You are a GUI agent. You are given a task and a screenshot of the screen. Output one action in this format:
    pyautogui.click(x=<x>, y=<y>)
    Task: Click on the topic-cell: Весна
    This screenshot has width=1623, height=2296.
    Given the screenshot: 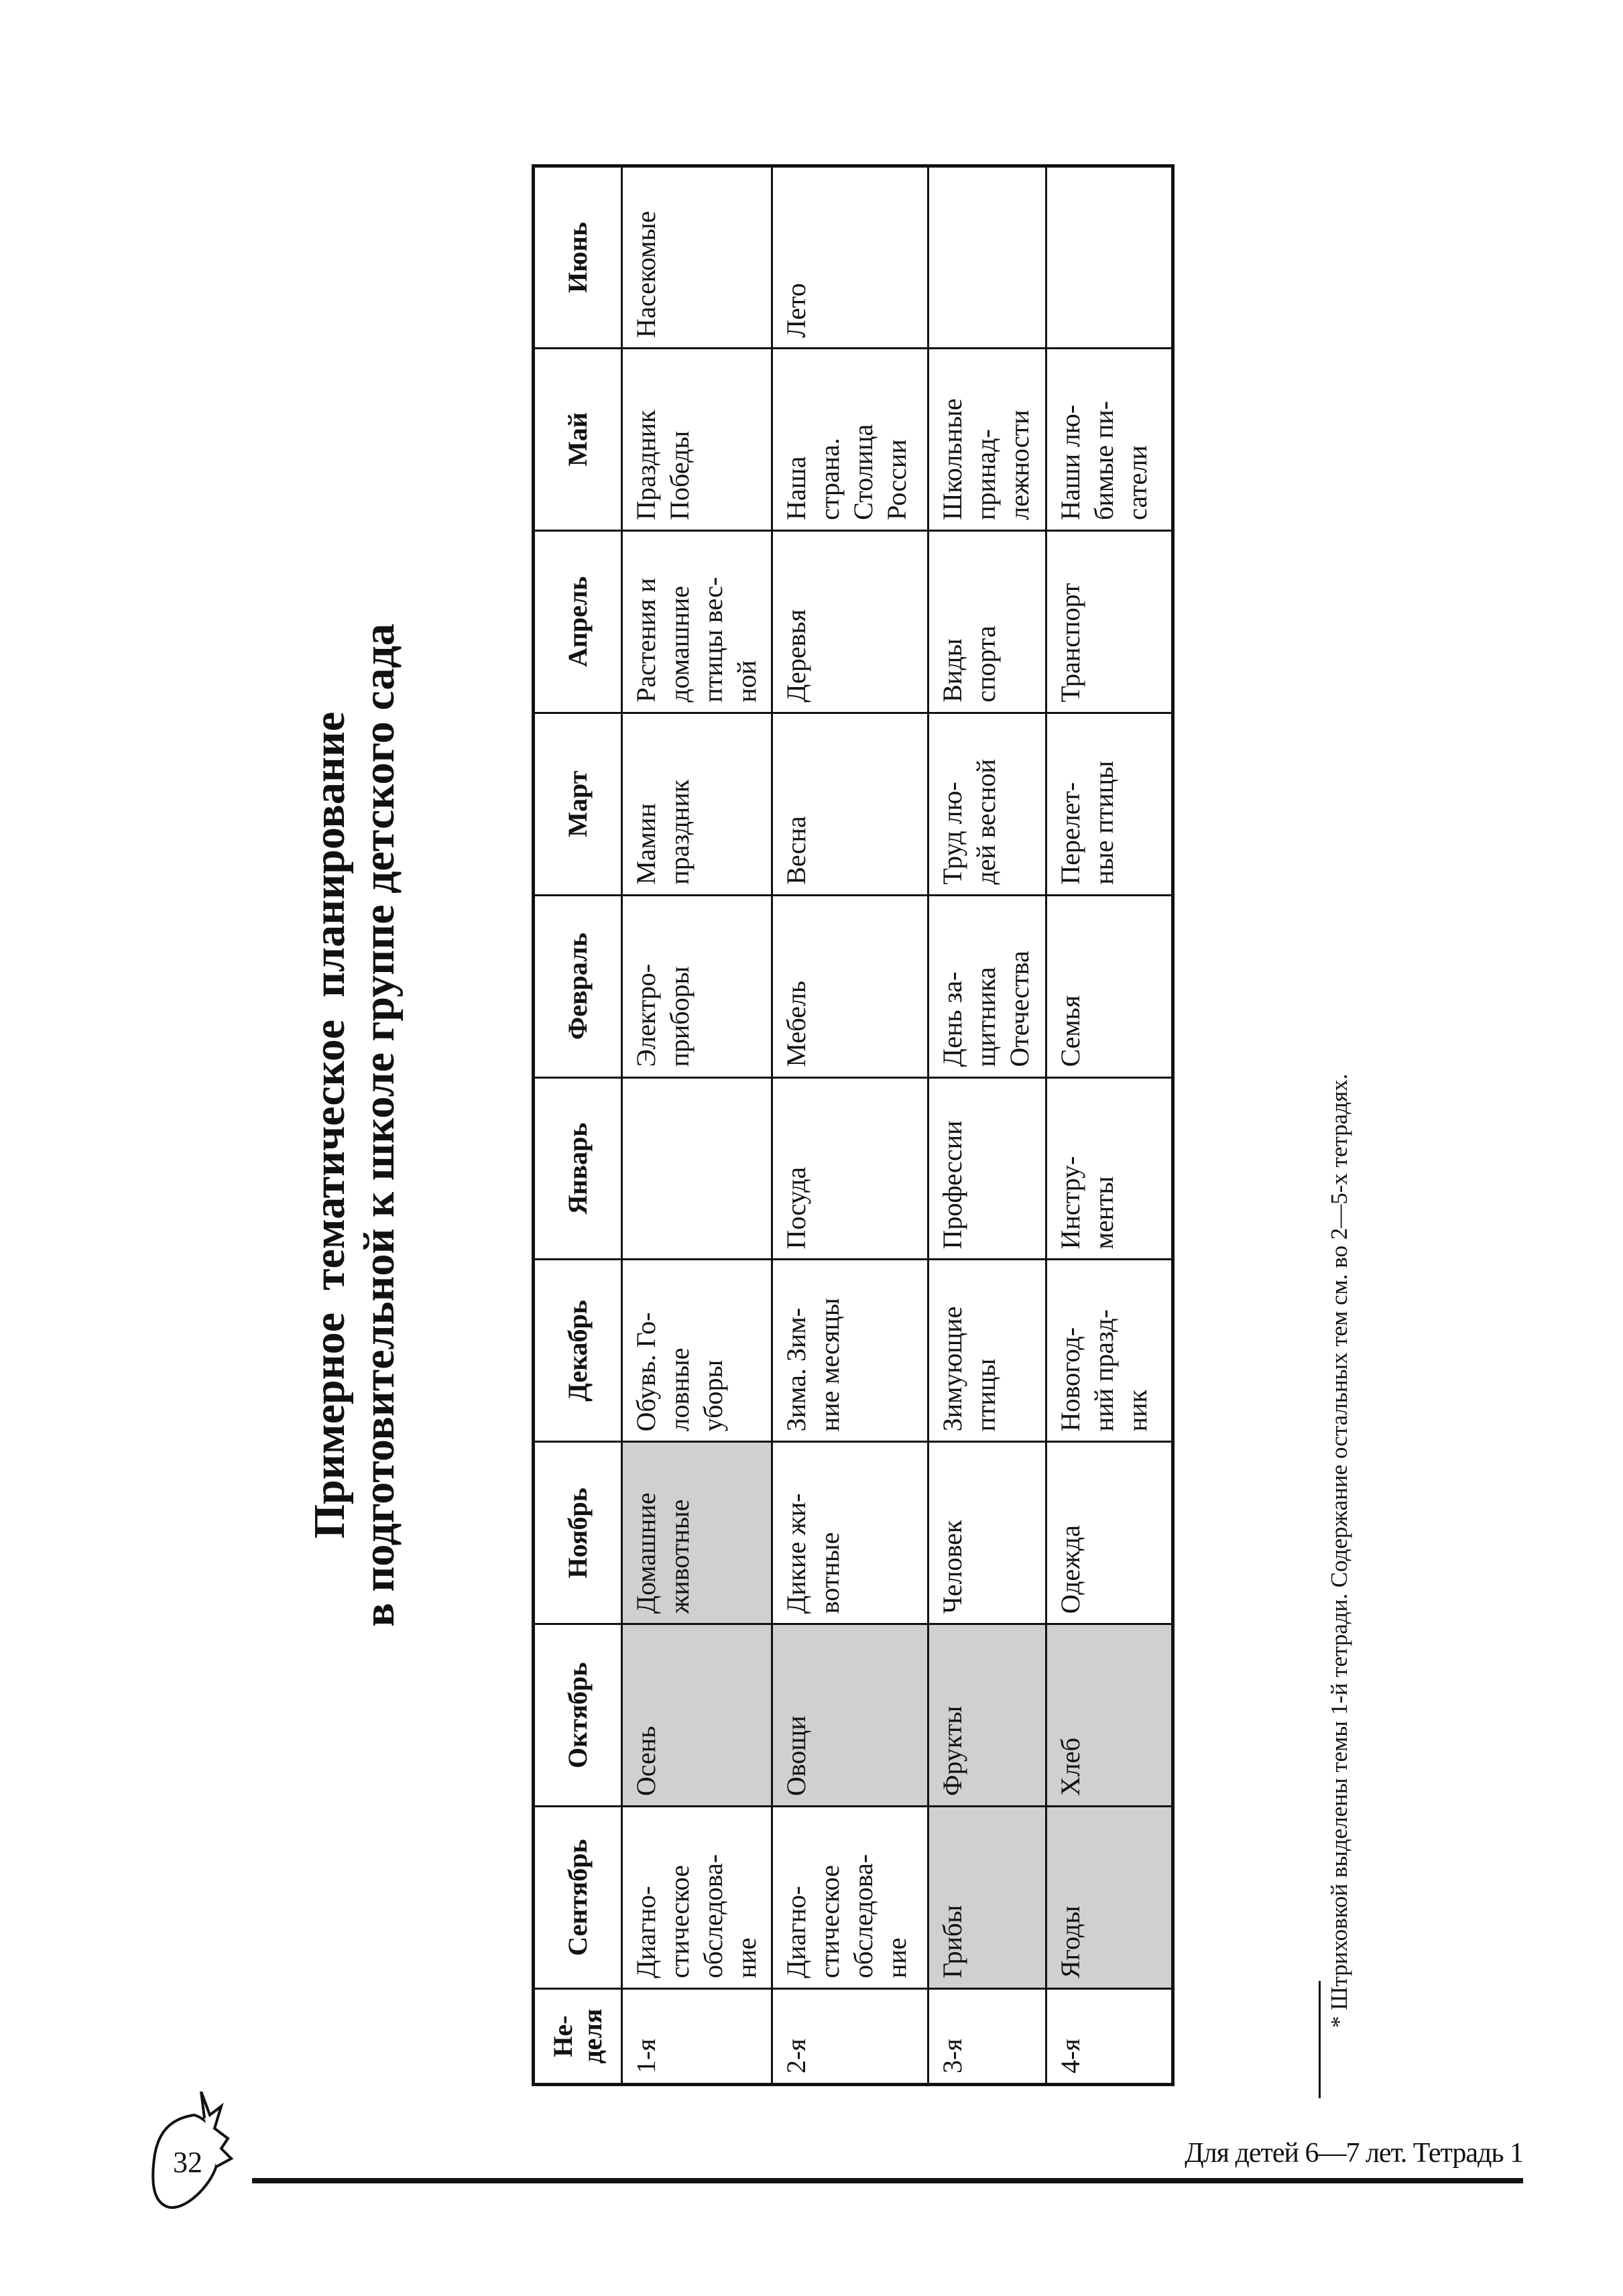 What is the action you would take?
    pyautogui.click(x=850, y=804)
    